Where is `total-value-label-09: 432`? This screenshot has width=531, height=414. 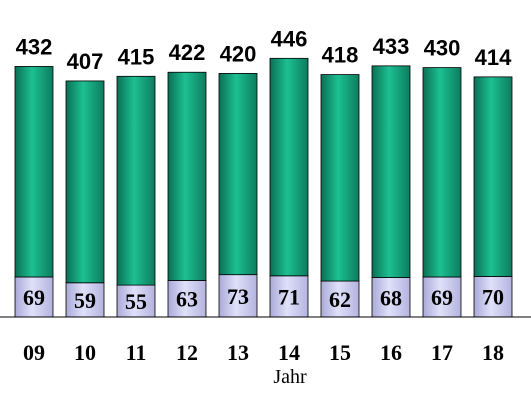 total-value-label-09: 432 is located at coordinates (34, 46).